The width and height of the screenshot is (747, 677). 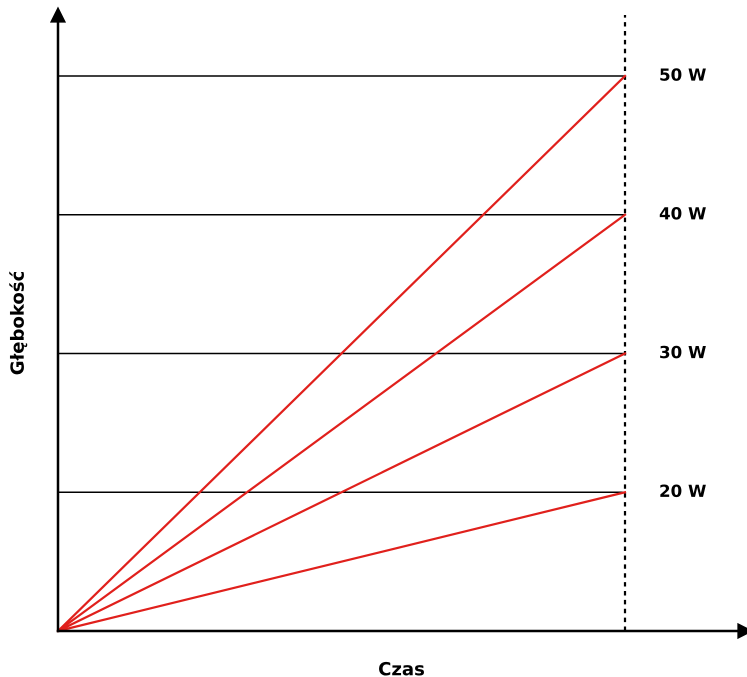 What do you see at coordinates (683, 213) in the screenshot?
I see `text: 40 W` at bounding box center [683, 213].